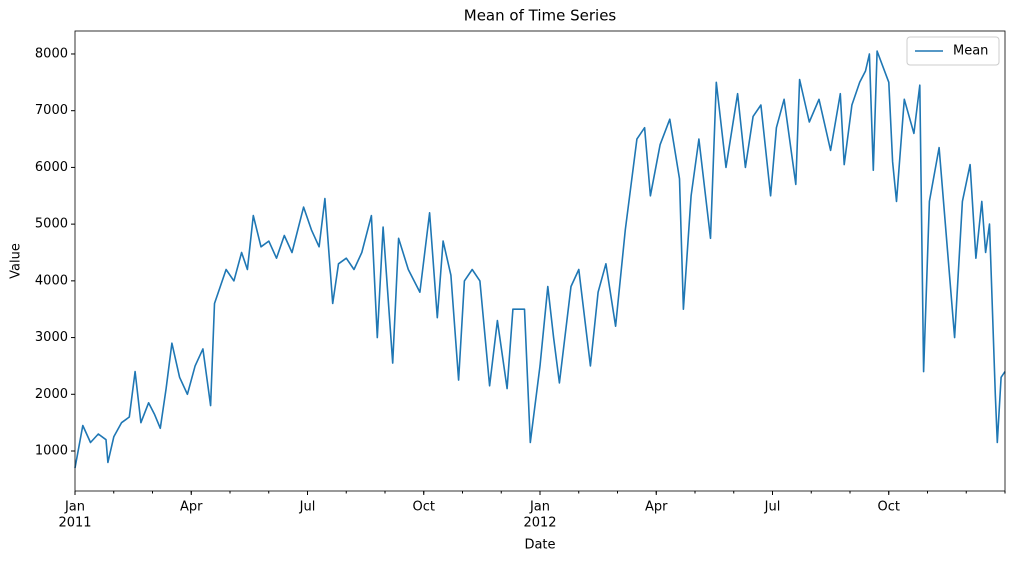  What do you see at coordinates (539, 545) in the screenshot?
I see `x-axis-label: Date` at bounding box center [539, 545].